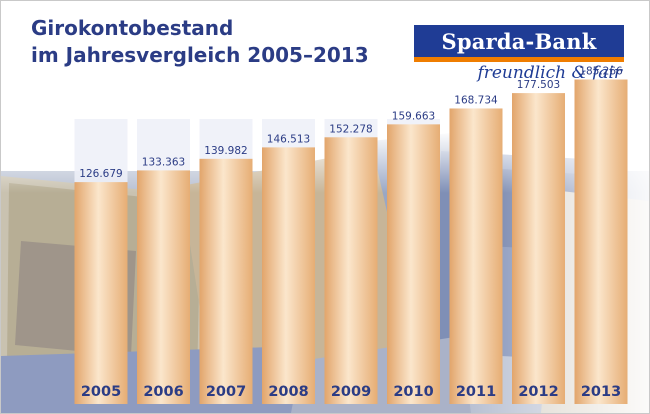 This screenshot has height=414, width=650. I want to click on bar-2009, so click(351, 270).